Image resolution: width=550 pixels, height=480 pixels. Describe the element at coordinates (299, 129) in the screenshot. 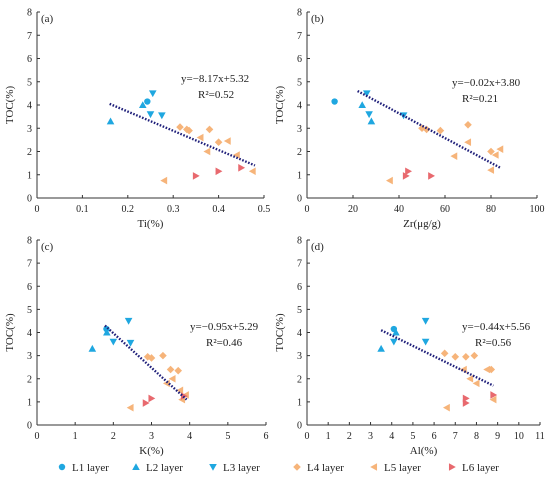

I see `y-tick-label: 3` at that location.